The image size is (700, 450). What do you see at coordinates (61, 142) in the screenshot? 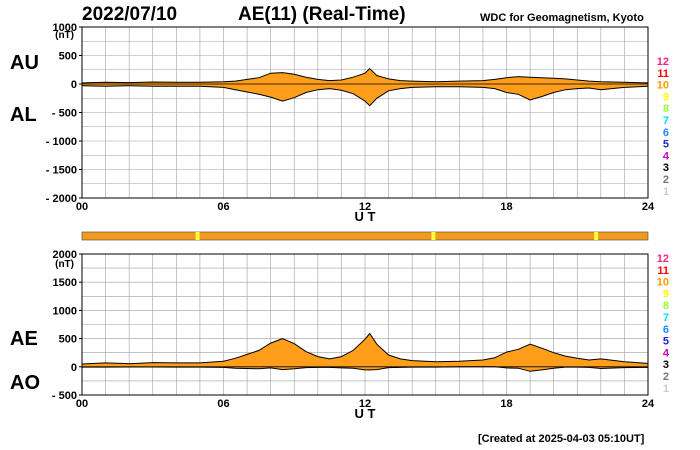
I see `y-tick-label: - 1000` at bounding box center [61, 142].